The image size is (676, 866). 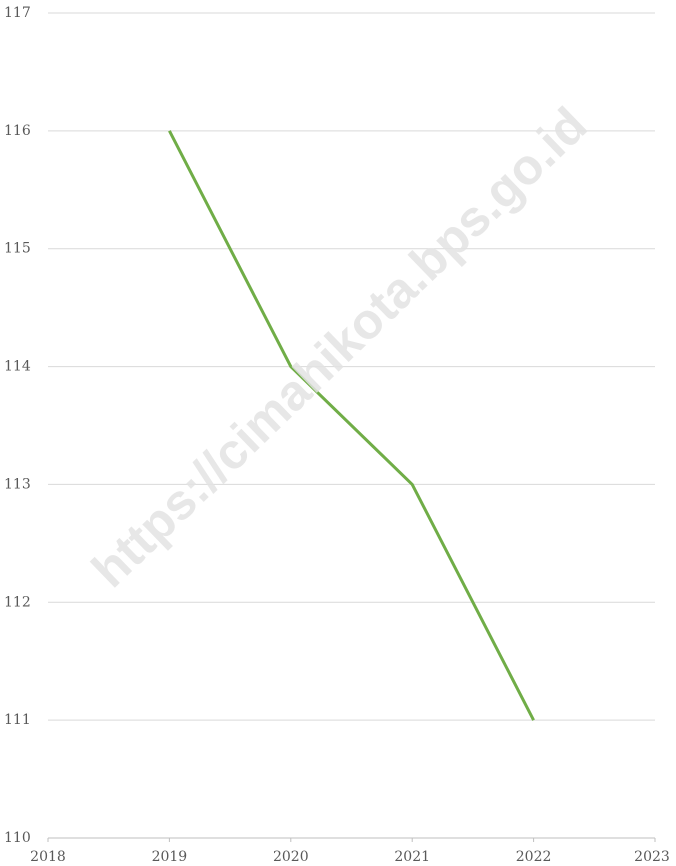 I want to click on x-tick-label: 2020, so click(x=291, y=857).